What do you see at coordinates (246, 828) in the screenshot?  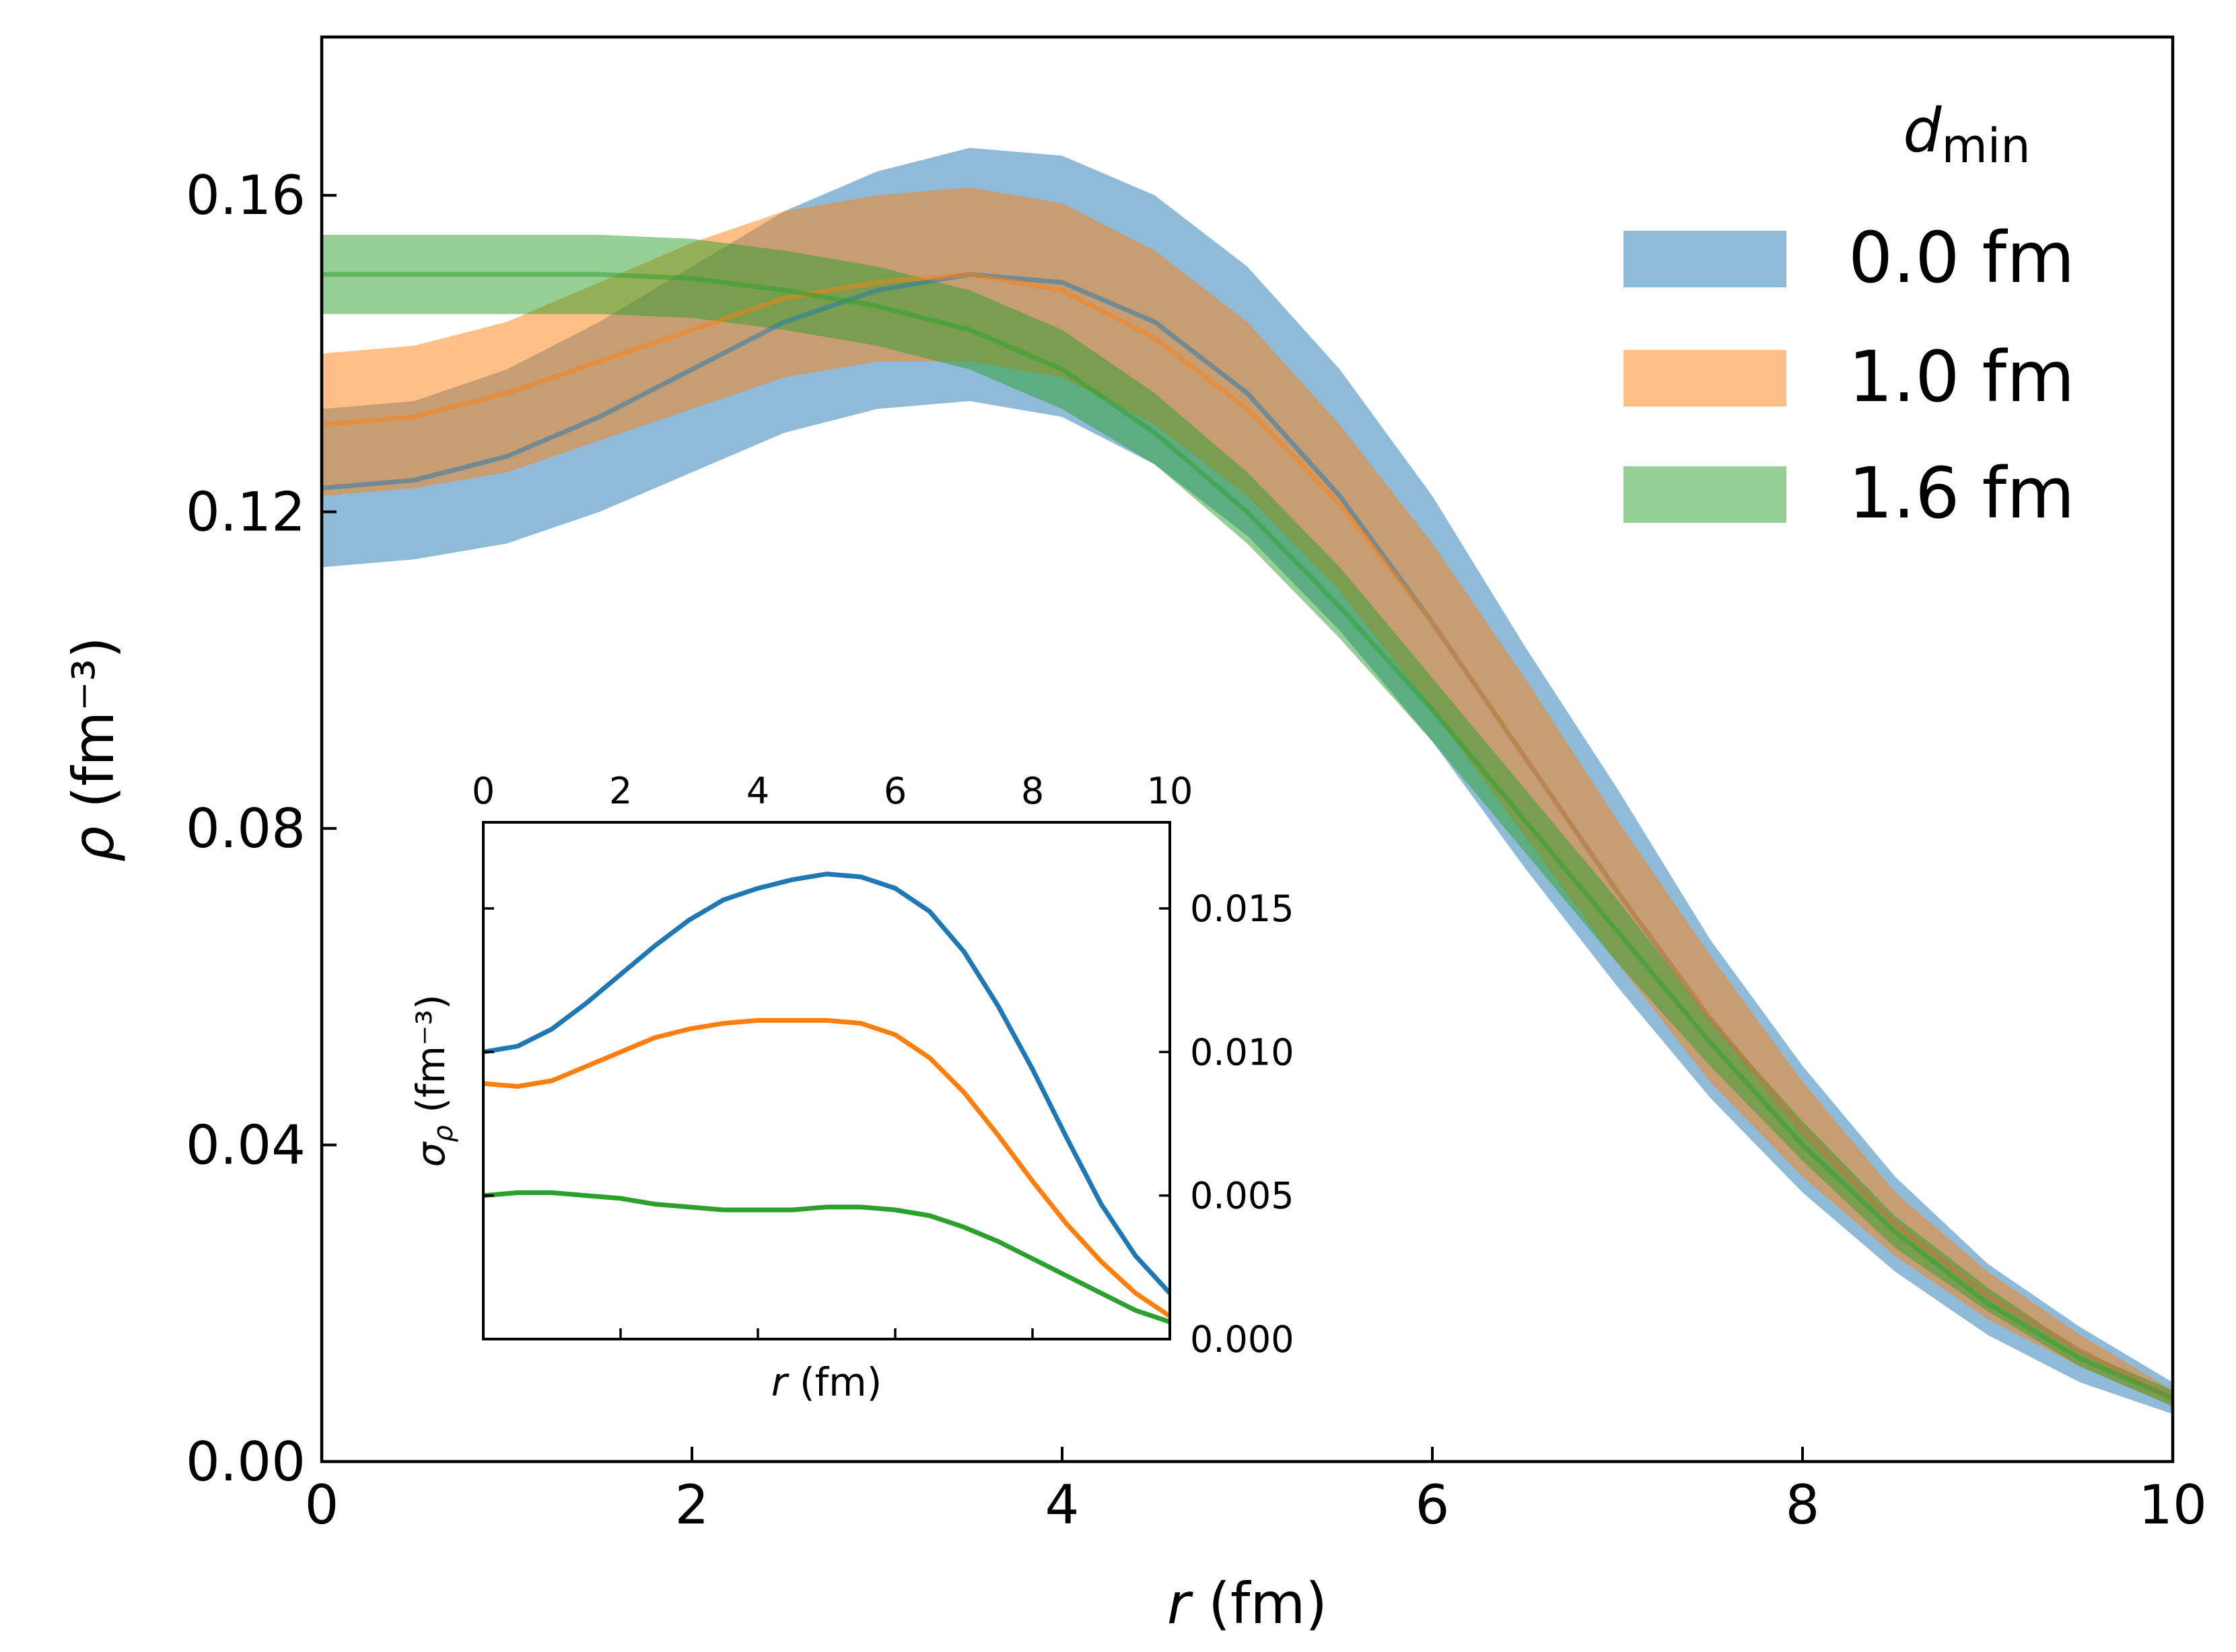 I see `main-y-tick-label: 0.08` at bounding box center [246, 828].